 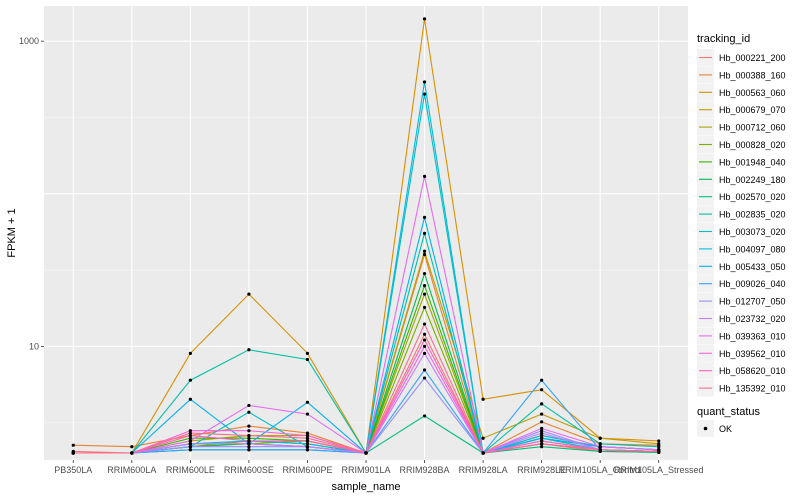 I want to click on legend-label: Hb_023732_020, so click(x=752, y=319).